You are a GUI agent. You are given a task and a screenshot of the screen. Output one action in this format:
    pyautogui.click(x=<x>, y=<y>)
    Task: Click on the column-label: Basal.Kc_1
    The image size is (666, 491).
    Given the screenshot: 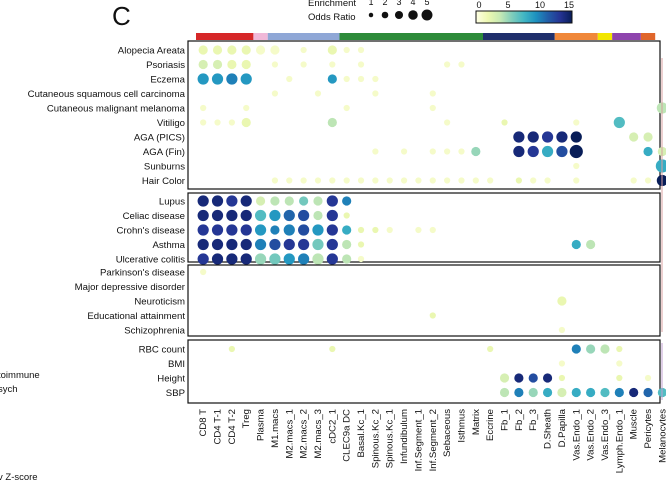 What is the action you would take?
    pyautogui.click(x=361, y=433)
    